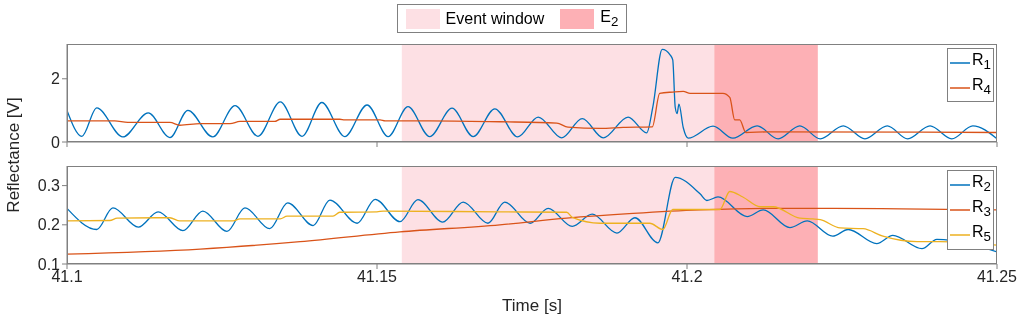 This screenshot has width=1024, height=320. Describe the element at coordinates (56, 142) in the screenshot. I see `y-tick-label: 0` at that location.